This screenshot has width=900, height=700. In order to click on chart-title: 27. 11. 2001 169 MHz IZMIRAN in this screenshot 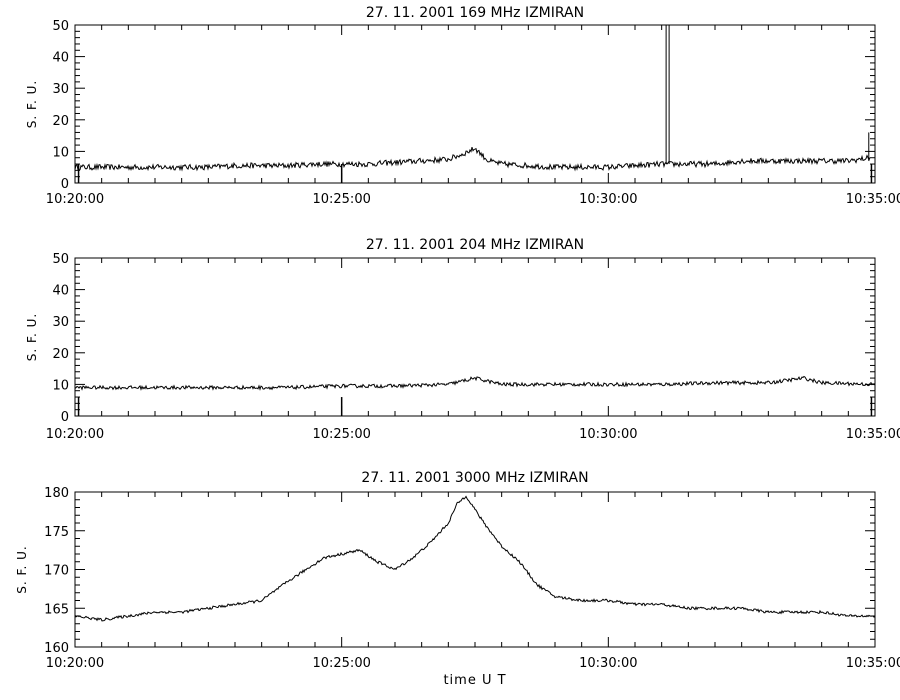, I will do `click(475, 13)`.